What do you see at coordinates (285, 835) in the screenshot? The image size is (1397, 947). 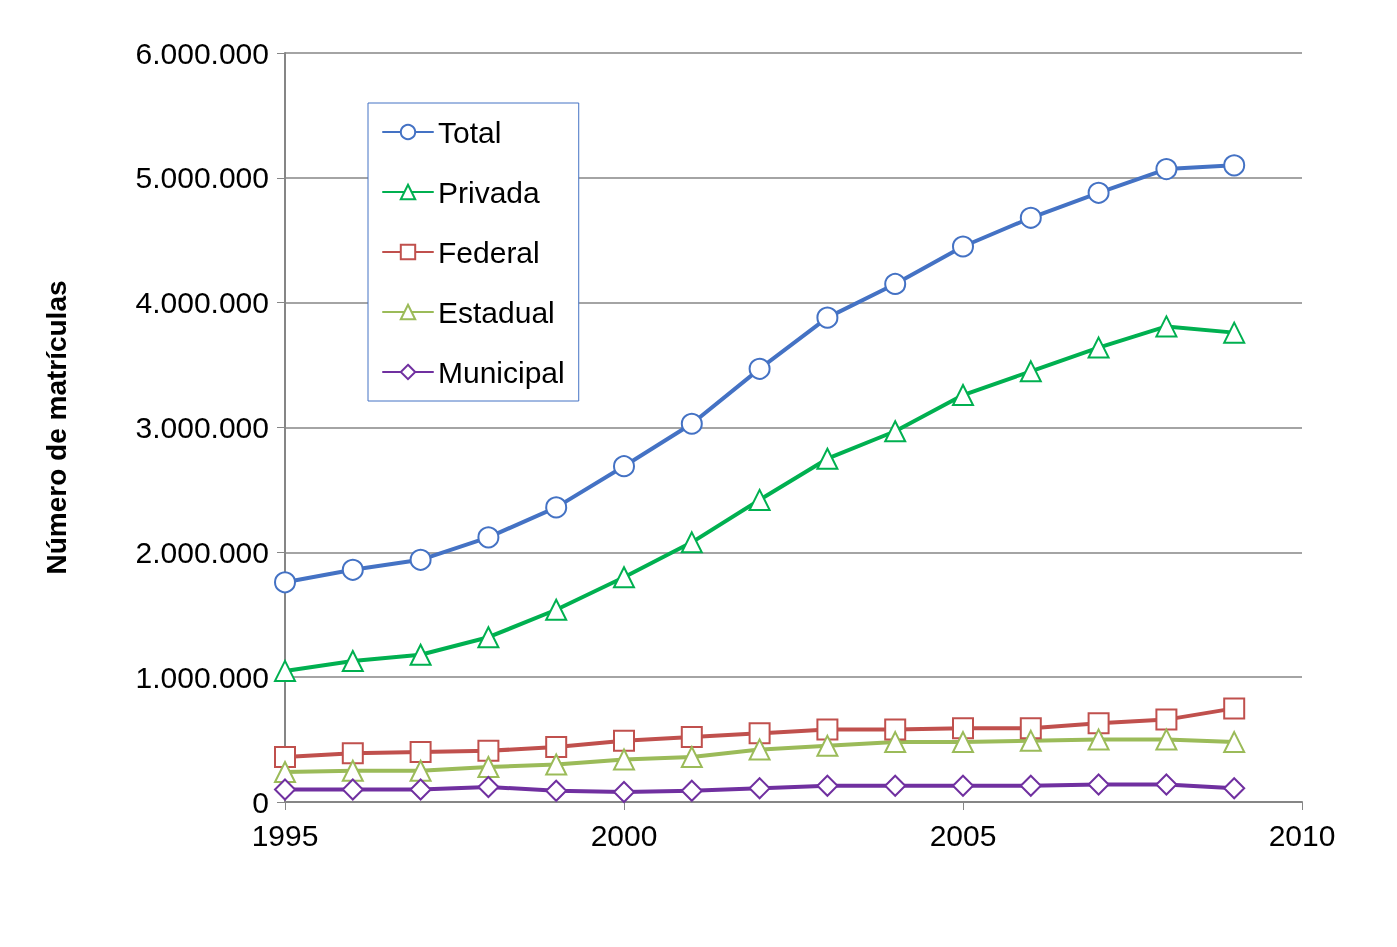 I see `x-tick-label: 1995` at bounding box center [285, 835].